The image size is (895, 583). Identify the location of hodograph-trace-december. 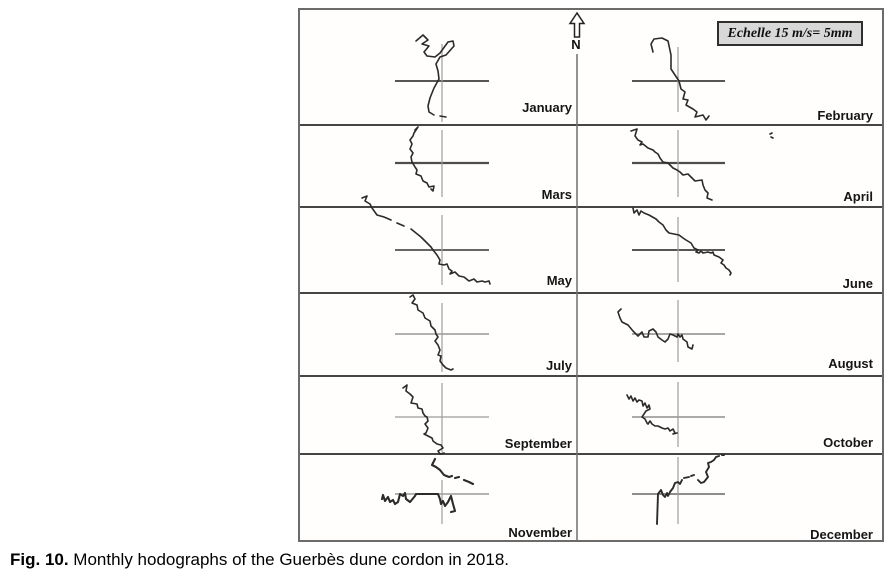
(690, 489).